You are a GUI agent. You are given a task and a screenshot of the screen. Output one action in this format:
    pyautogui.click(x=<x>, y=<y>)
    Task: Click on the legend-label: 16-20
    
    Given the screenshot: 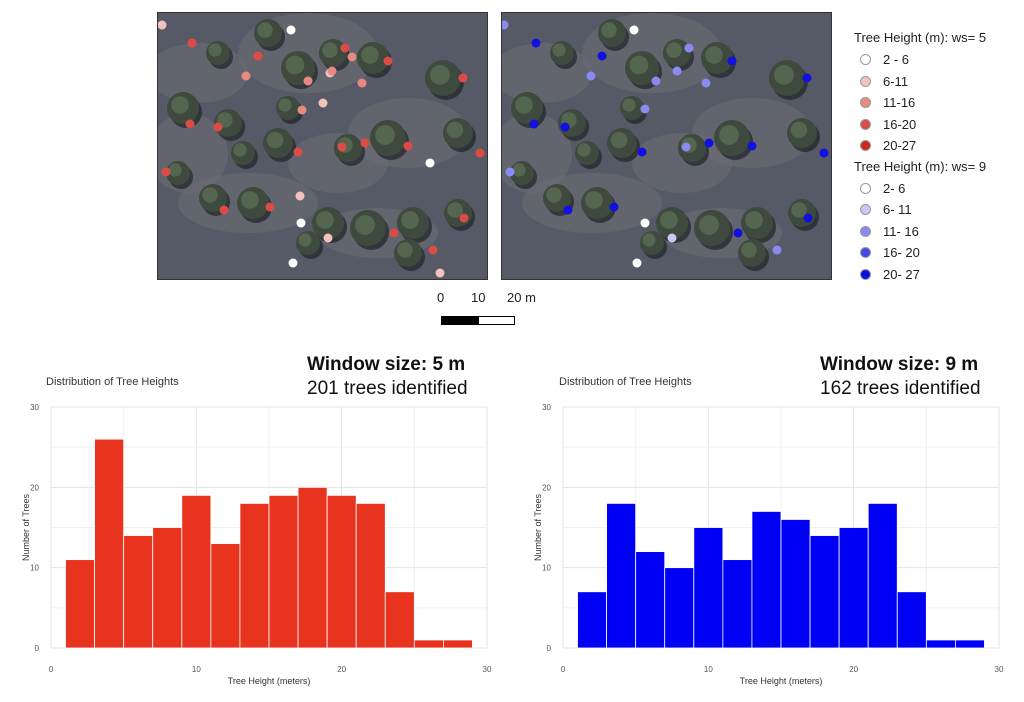 What is the action you would take?
    pyautogui.click(x=900, y=124)
    